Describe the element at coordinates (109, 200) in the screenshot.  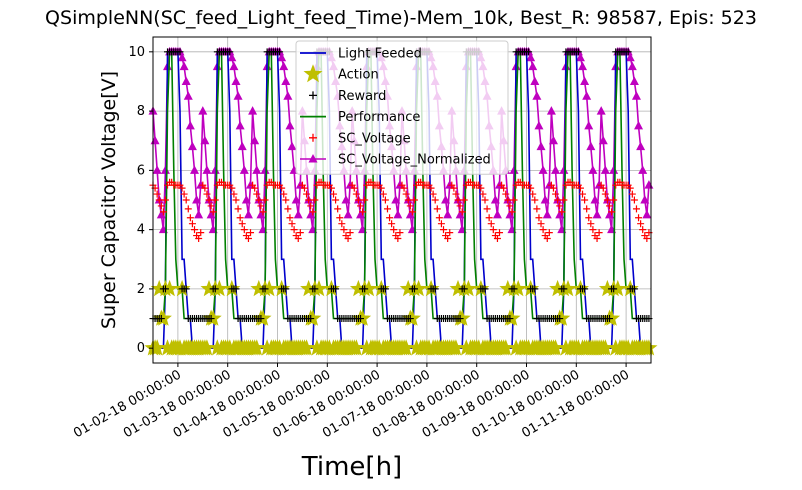
I see `y-axis-label: Super Capacitor Voltage[V]` at that location.